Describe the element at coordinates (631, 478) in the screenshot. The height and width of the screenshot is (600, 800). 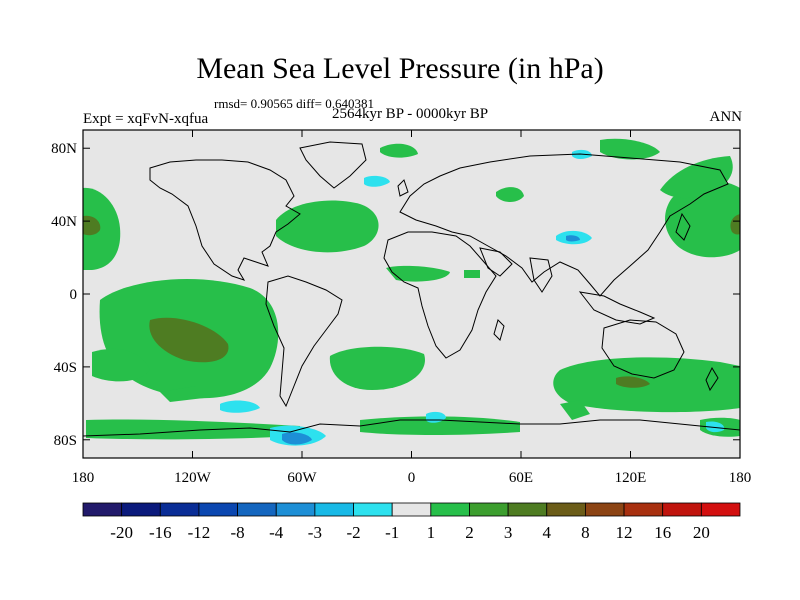
I see `lon-tick-label: 120E` at that location.